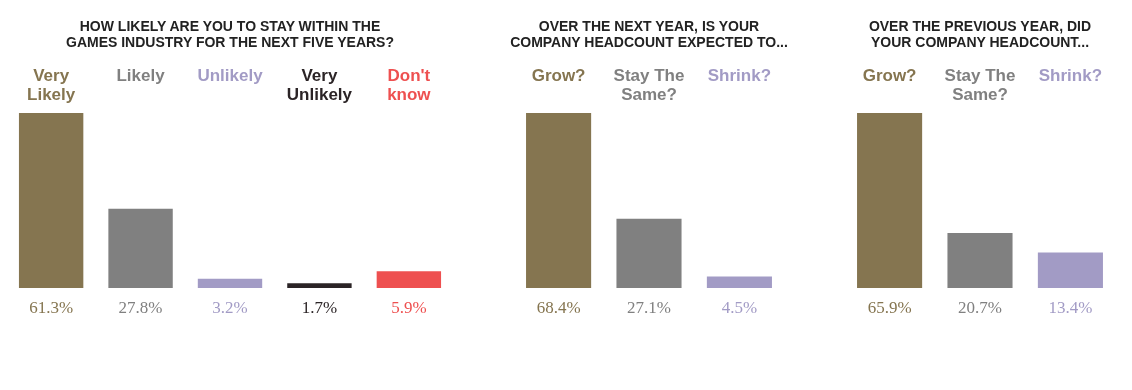 The width and height of the screenshot is (1132, 390). What do you see at coordinates (140, 307) in the screenshot?
I see `data-label: 27.8%` at bounding box center [140, 307].